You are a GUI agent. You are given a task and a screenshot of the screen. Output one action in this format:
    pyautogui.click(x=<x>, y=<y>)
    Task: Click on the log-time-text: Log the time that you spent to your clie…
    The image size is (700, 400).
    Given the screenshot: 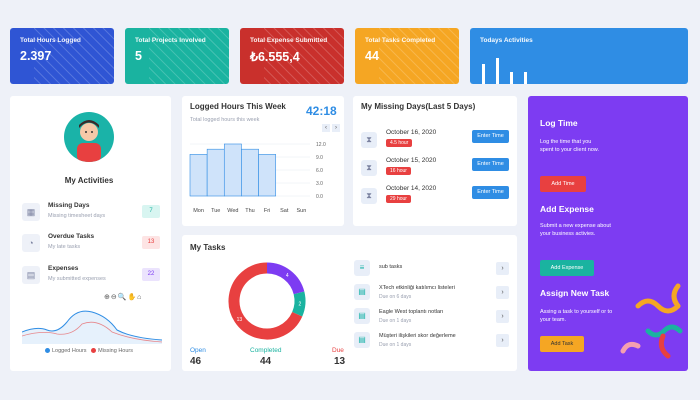 What is the action you would take?
    pyautogui.click(x=570, y=146)
    